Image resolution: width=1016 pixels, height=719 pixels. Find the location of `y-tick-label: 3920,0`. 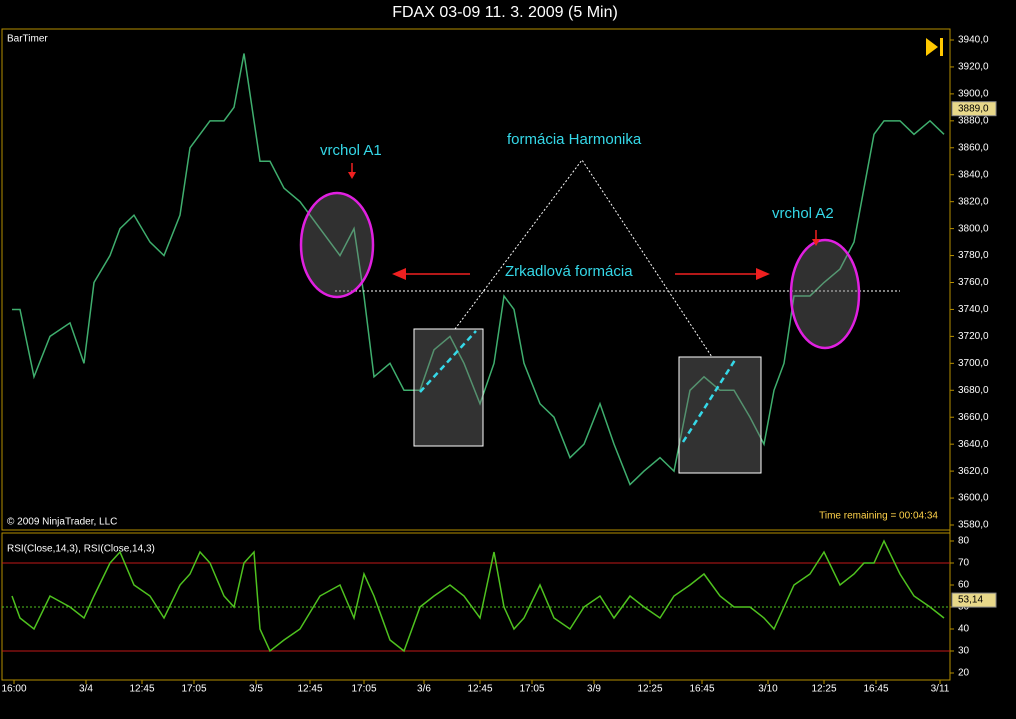

y-tick-label: 3920,0 is located at coordinates (973, 67).